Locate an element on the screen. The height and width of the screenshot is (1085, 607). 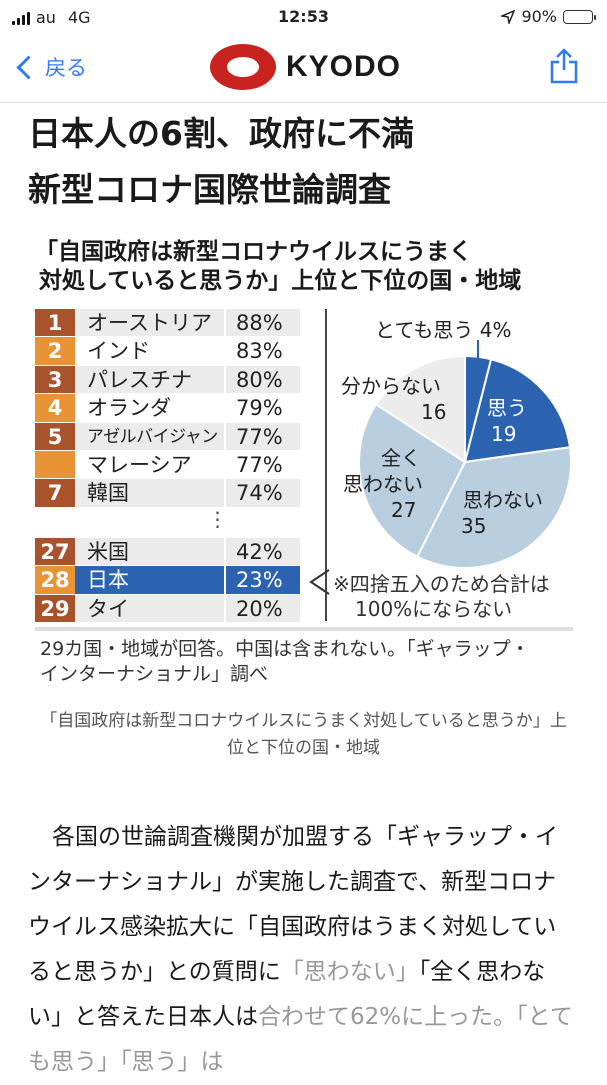
headline-line-1: 日本人の6割、政府に不満 is located at coordinates (221, 133).